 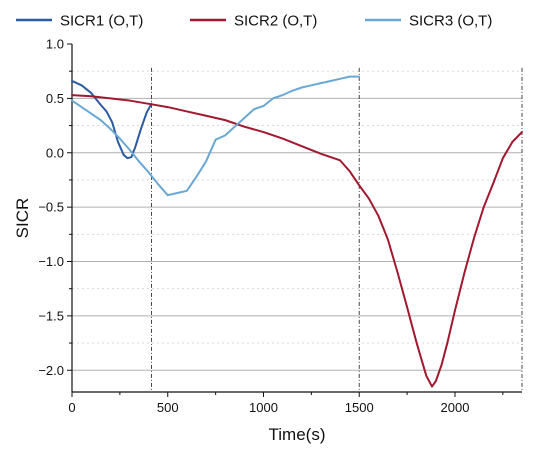 I want to click on y-tick-label: 0.0, so click(x=55, y=152).